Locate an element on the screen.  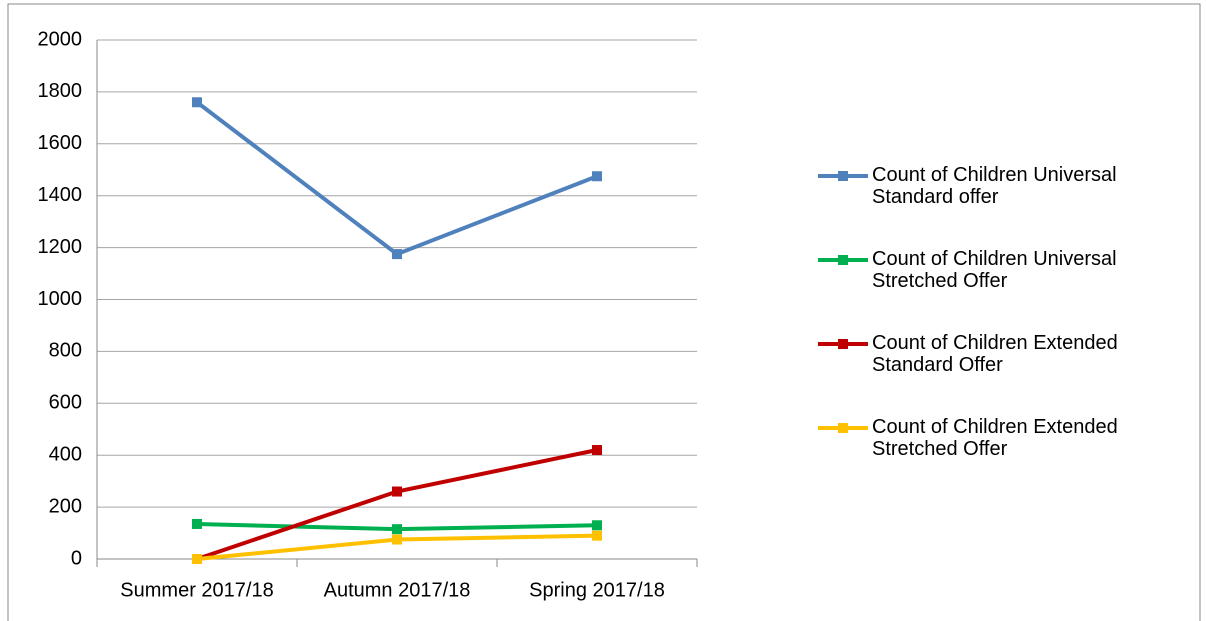
y-tick-label: 400 is located at coordinates (65, 454).